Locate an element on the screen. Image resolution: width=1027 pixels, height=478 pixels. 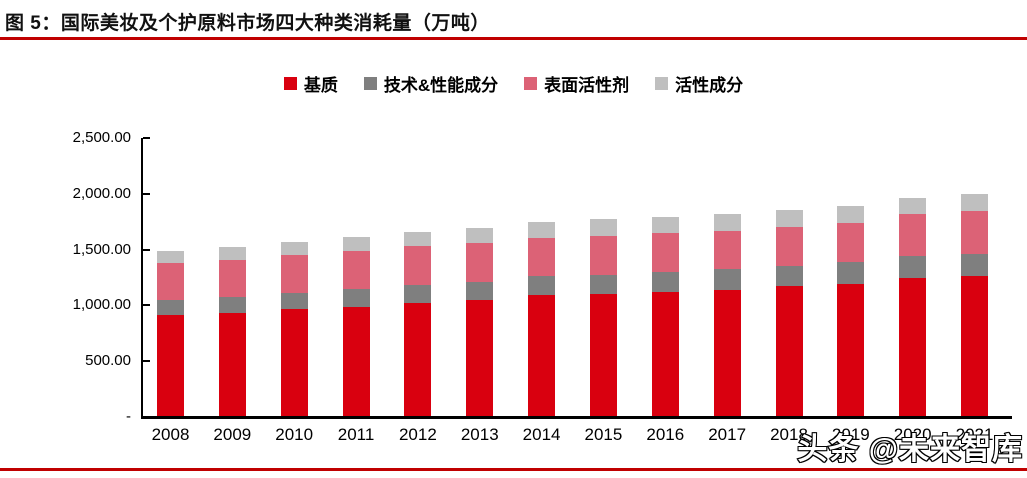
x-axis-label-2018: 2018 is located at coordinates (789, 434).